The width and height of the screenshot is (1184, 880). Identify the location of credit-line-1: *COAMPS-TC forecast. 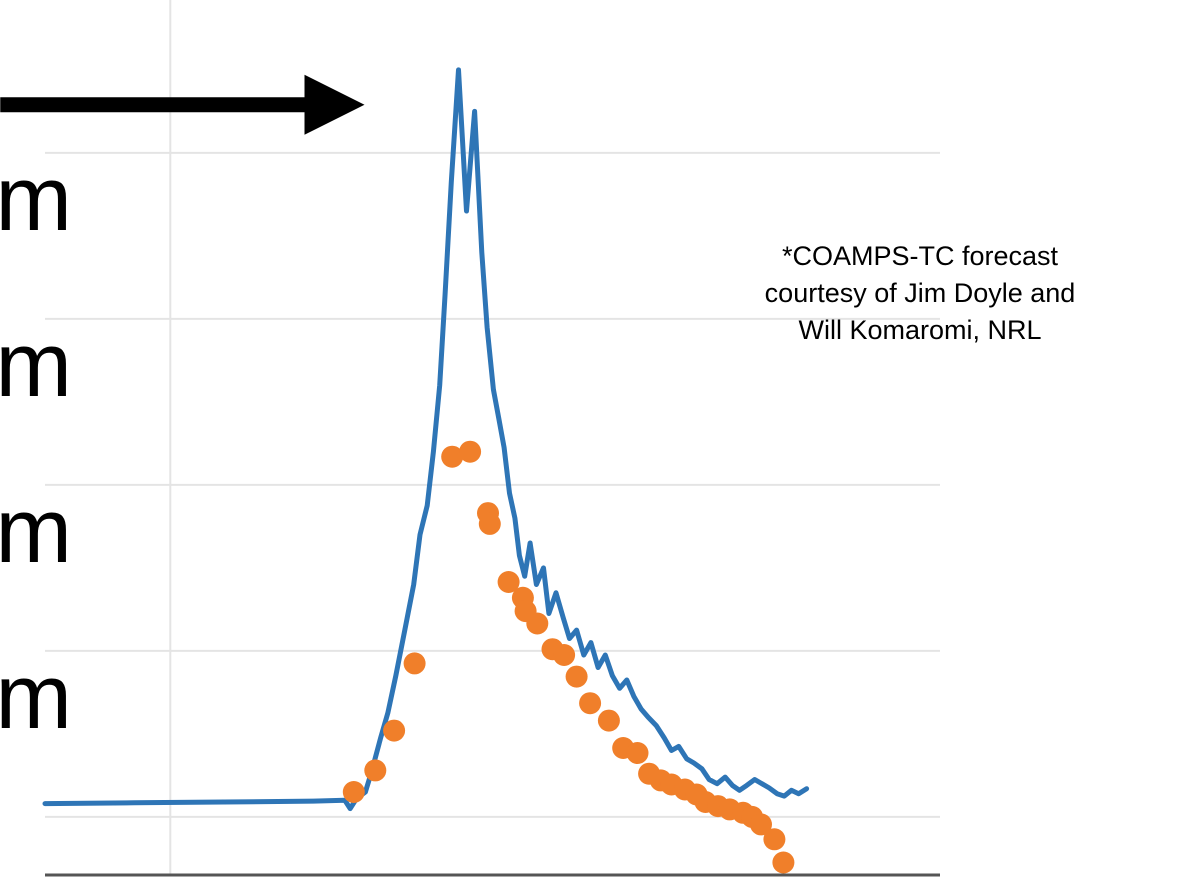
(920, 256).